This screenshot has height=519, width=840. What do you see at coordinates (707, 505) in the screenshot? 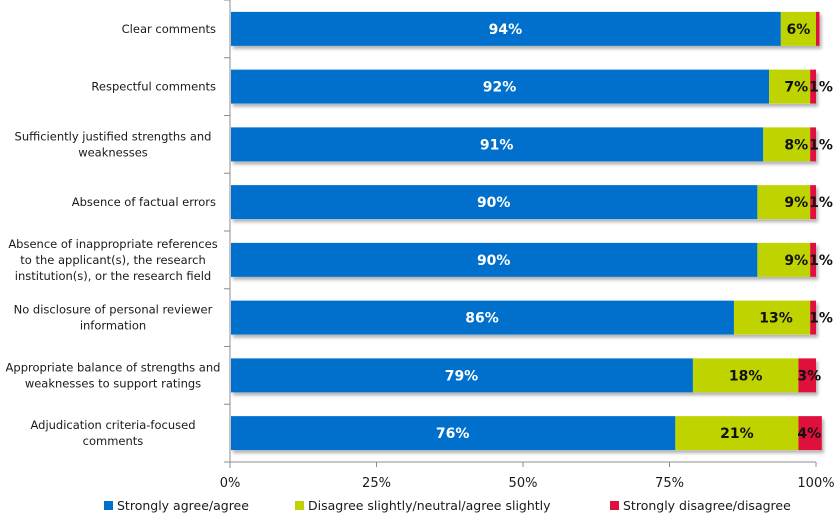
I see `legend-label: Strongly disagree/disagree` at bounding box center [707, 505].